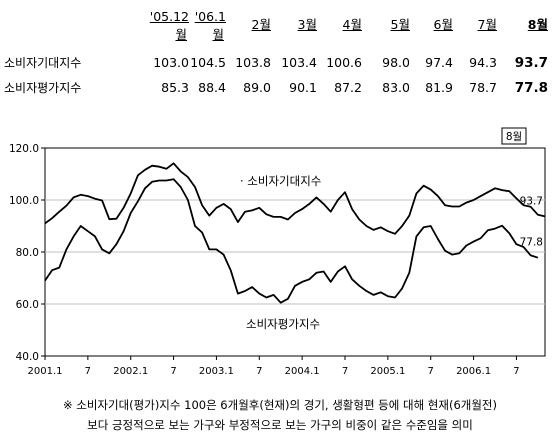 Image resolution: width=560 pixels, height=440 pixels. Describe the element at coordinates (531, 243) in the screenshot. I see `series-end-label: 77.8` at that location.